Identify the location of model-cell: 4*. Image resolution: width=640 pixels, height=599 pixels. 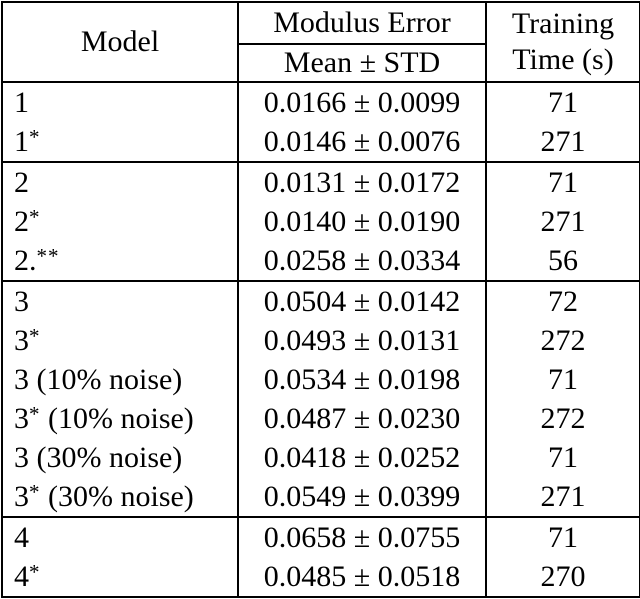
(120, 577).